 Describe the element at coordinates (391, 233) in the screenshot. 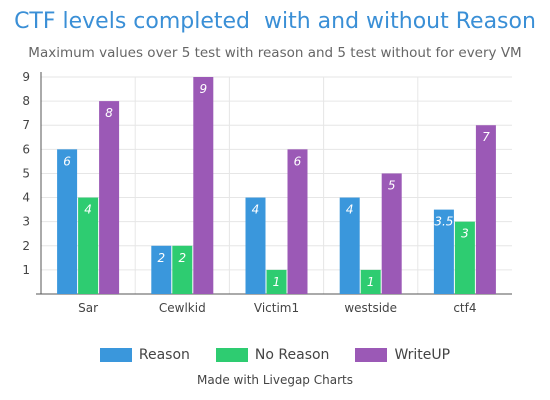

I see `bar-writeup-westside` at that location.